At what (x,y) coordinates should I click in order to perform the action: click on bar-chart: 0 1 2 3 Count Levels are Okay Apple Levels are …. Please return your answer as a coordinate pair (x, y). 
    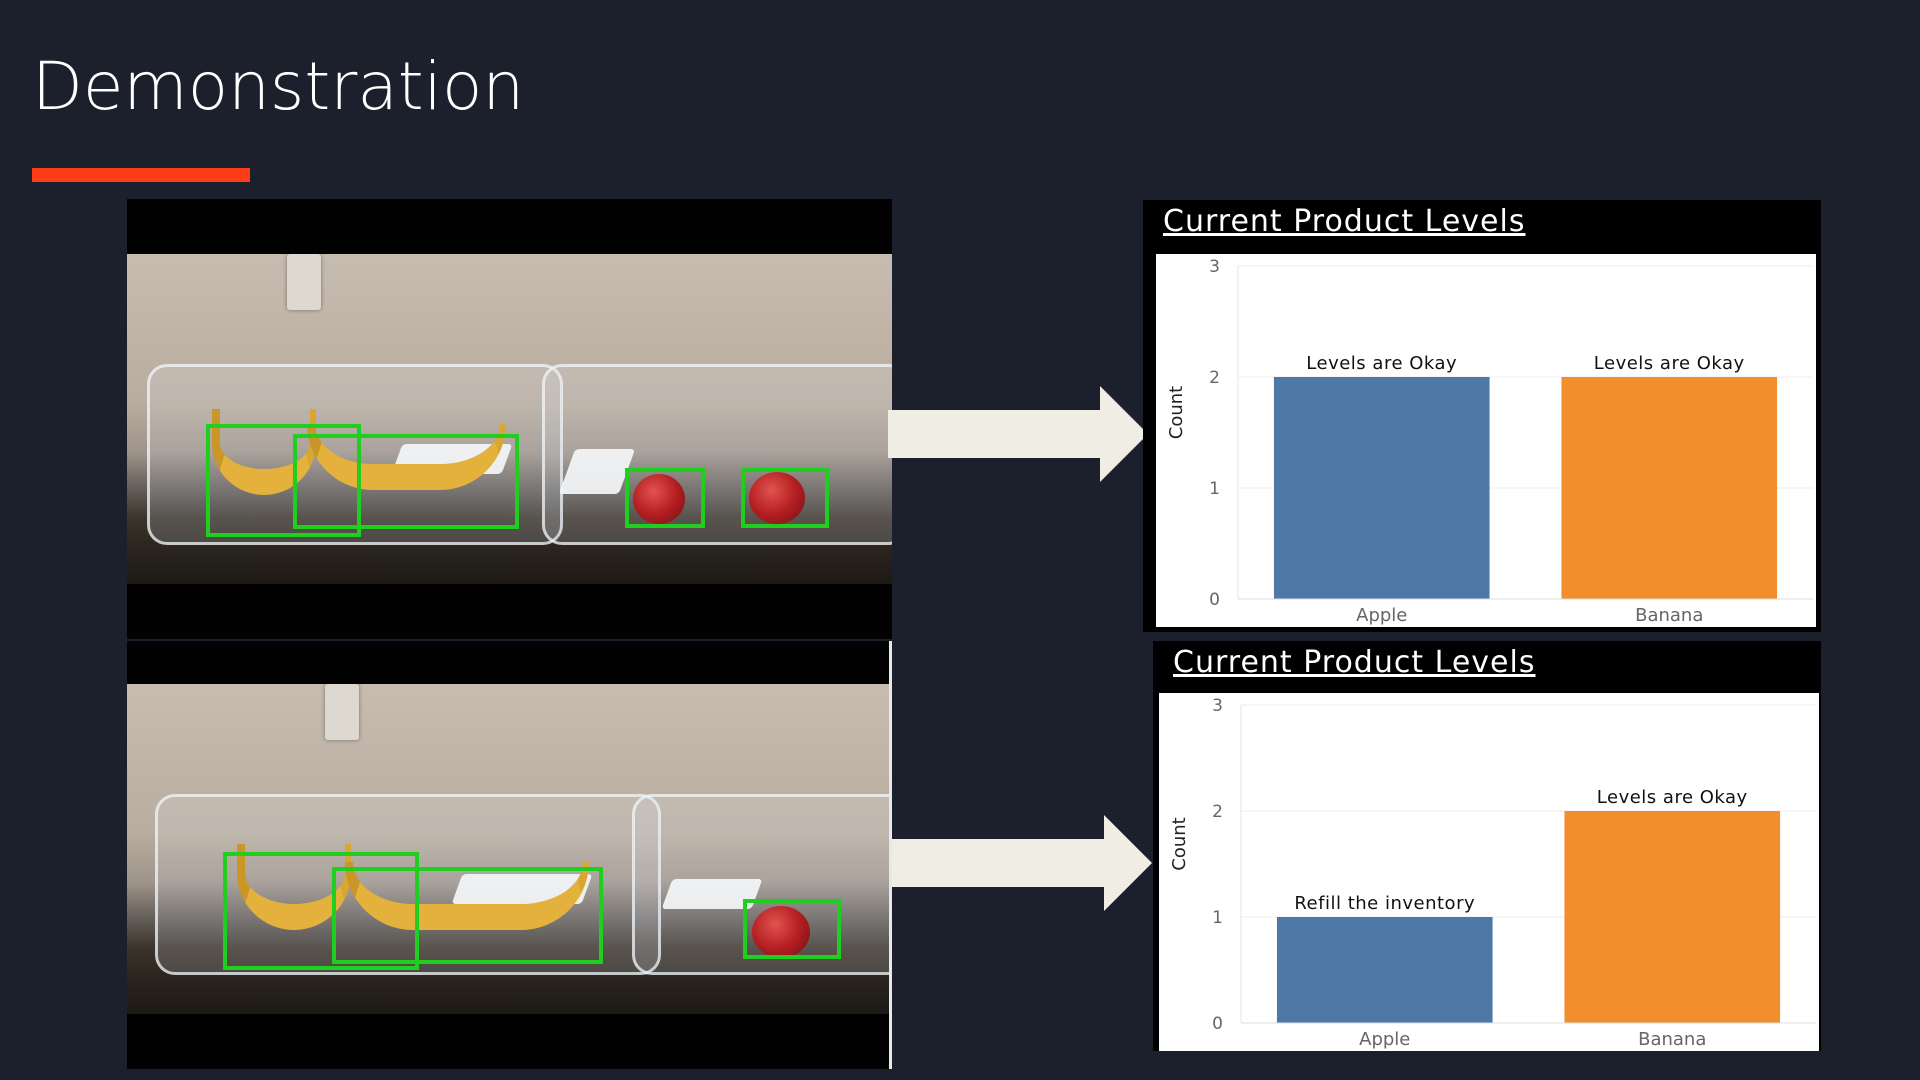
    Looking at the image, I should click on (1486, 440).